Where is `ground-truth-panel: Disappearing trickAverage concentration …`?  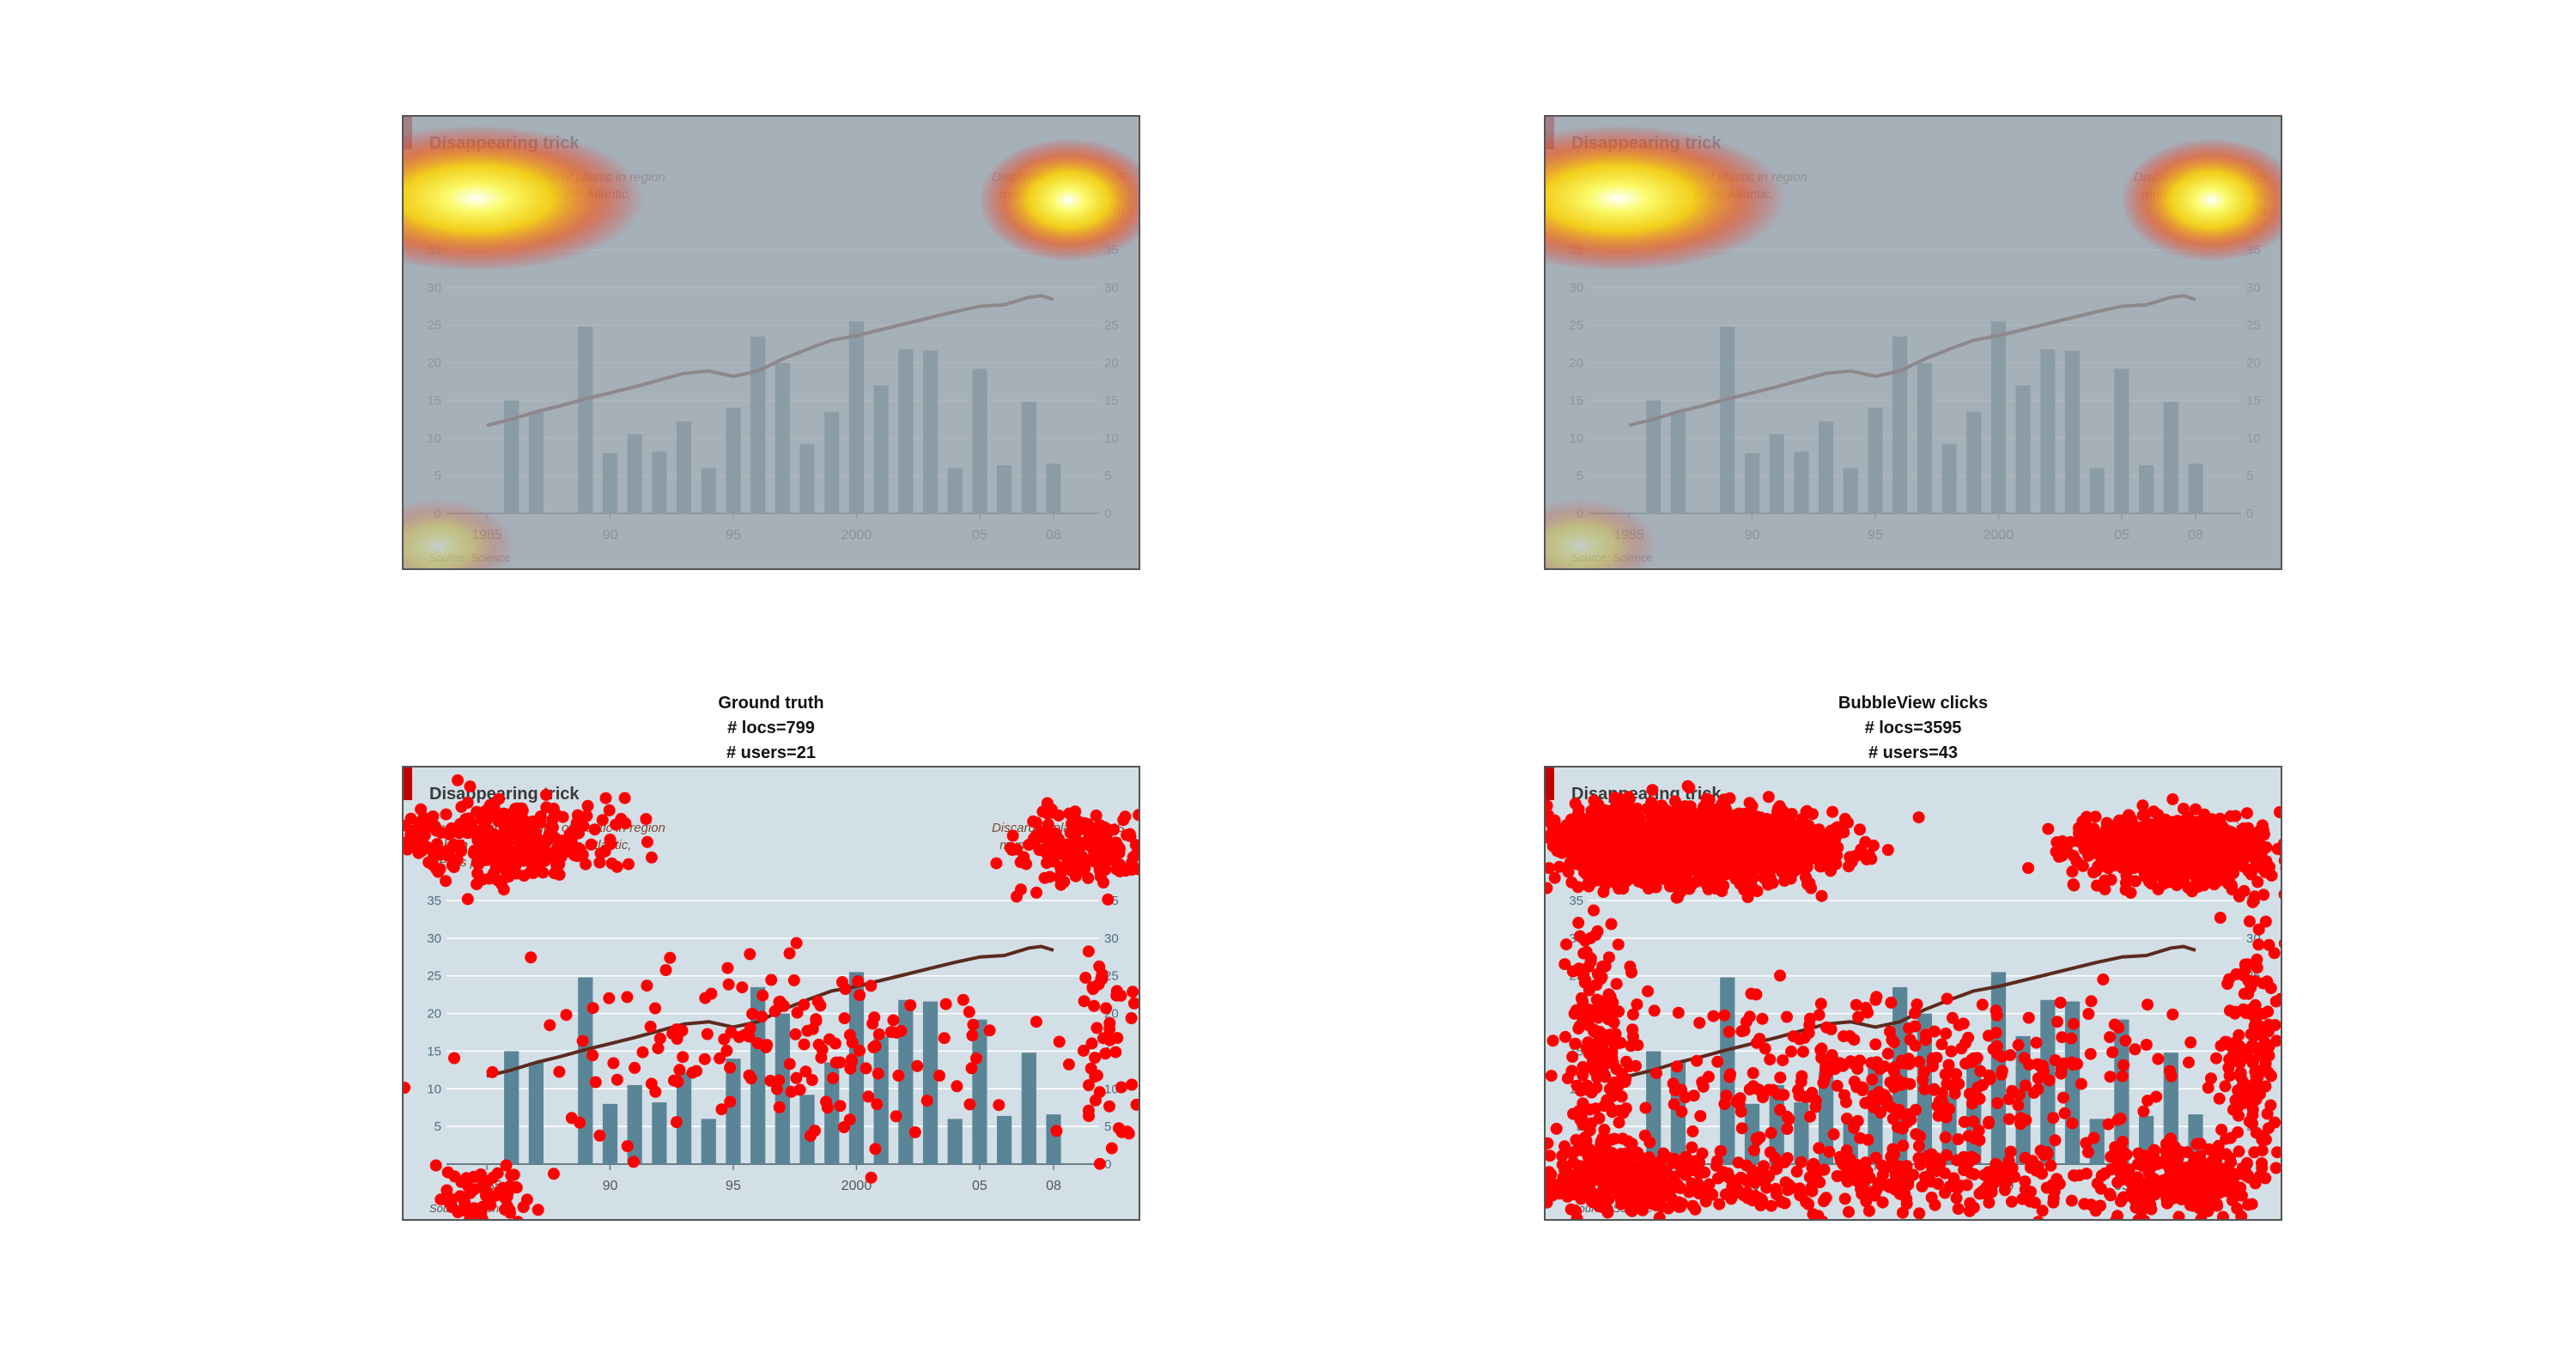
ground-truth-panel: Disappearing trickAverage concentration … is located at coordinates (771, 994).